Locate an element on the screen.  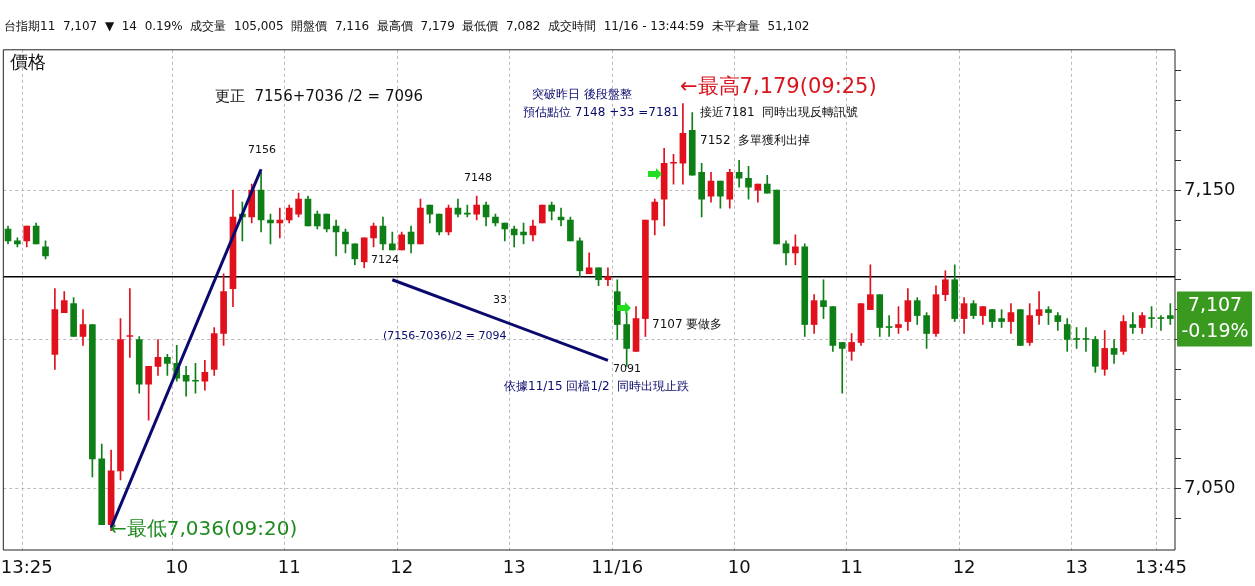
annotation: 7148 is located at coordinates (478, 177).